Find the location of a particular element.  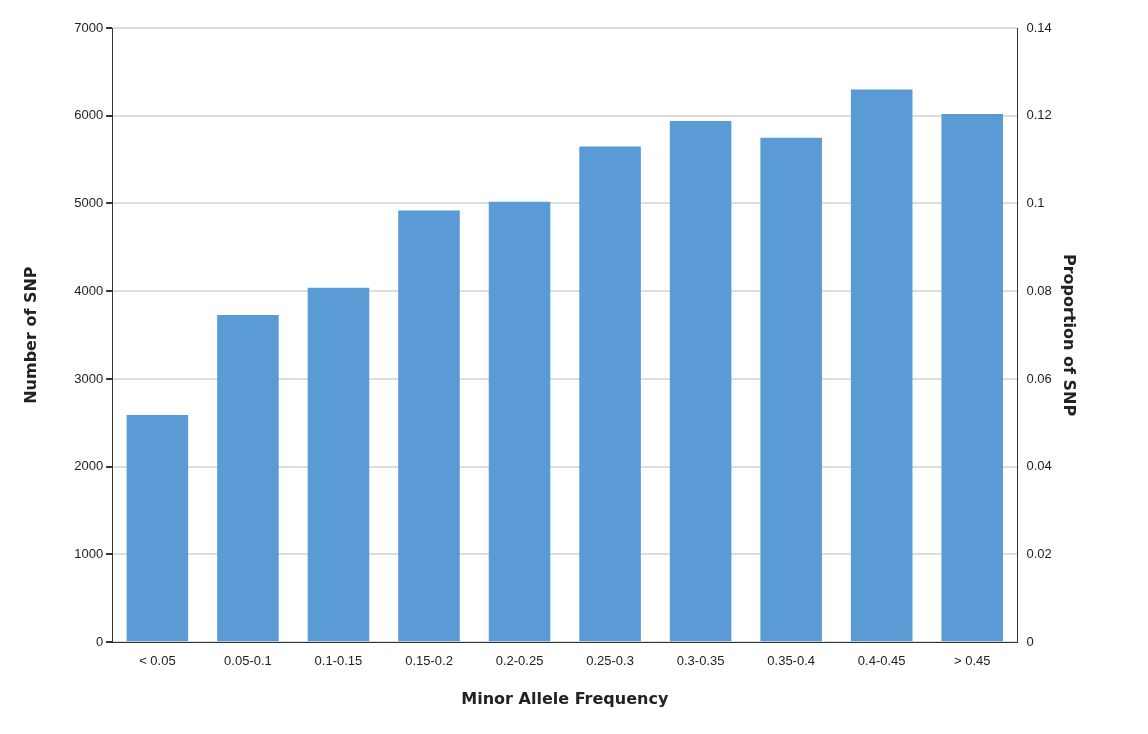

x-tick-label: 0.15-0.2 is located at coordinates (429, 660).